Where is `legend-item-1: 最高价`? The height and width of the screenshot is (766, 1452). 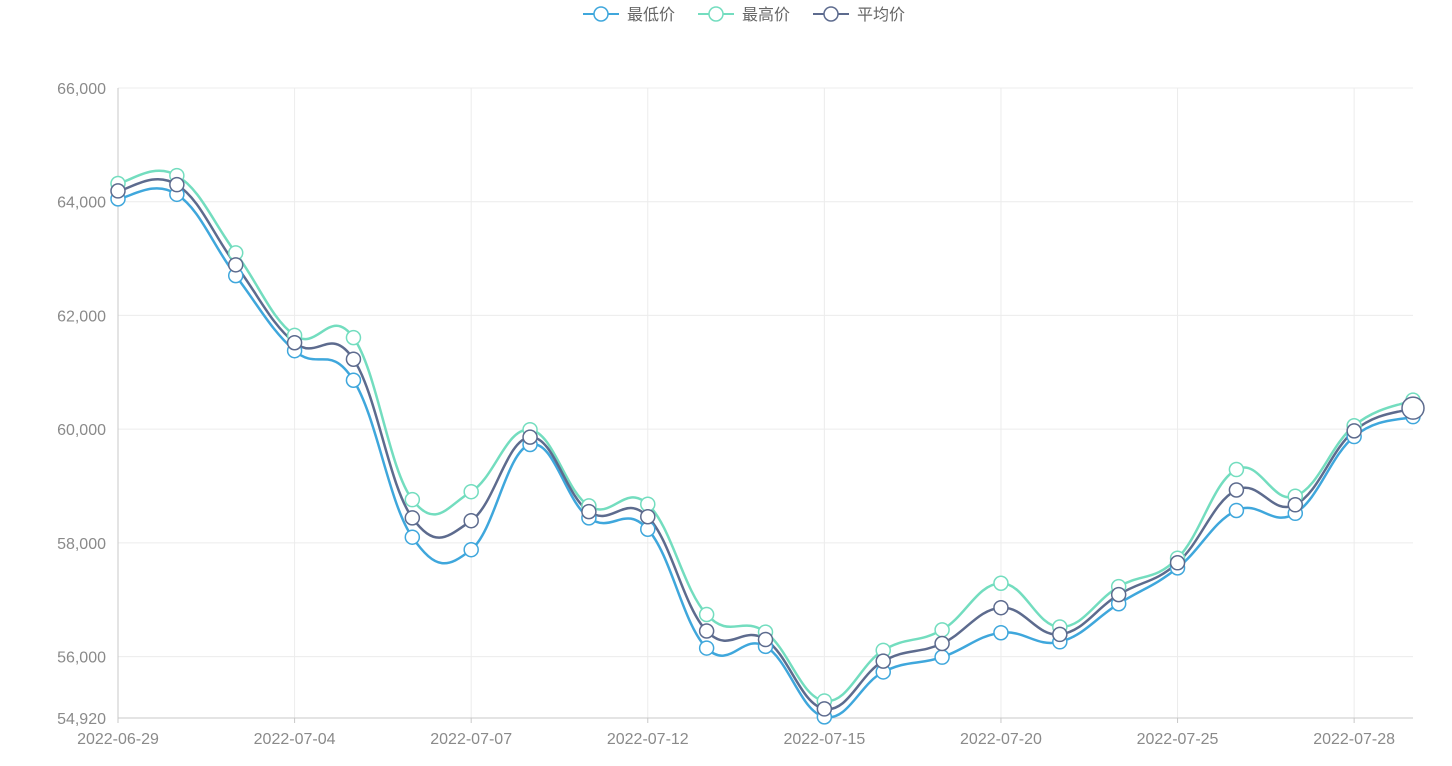 legend-item-1: 最高价 is located at coordinates (744, 15).